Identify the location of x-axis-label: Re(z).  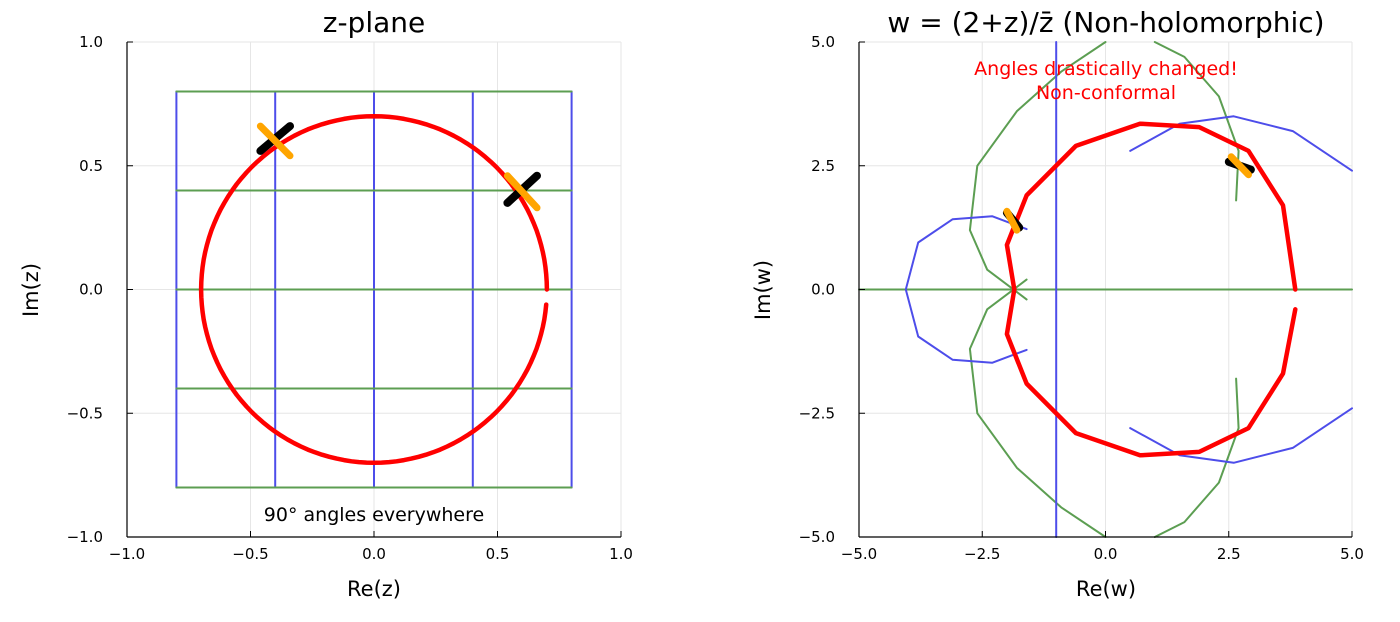
(374, 589).